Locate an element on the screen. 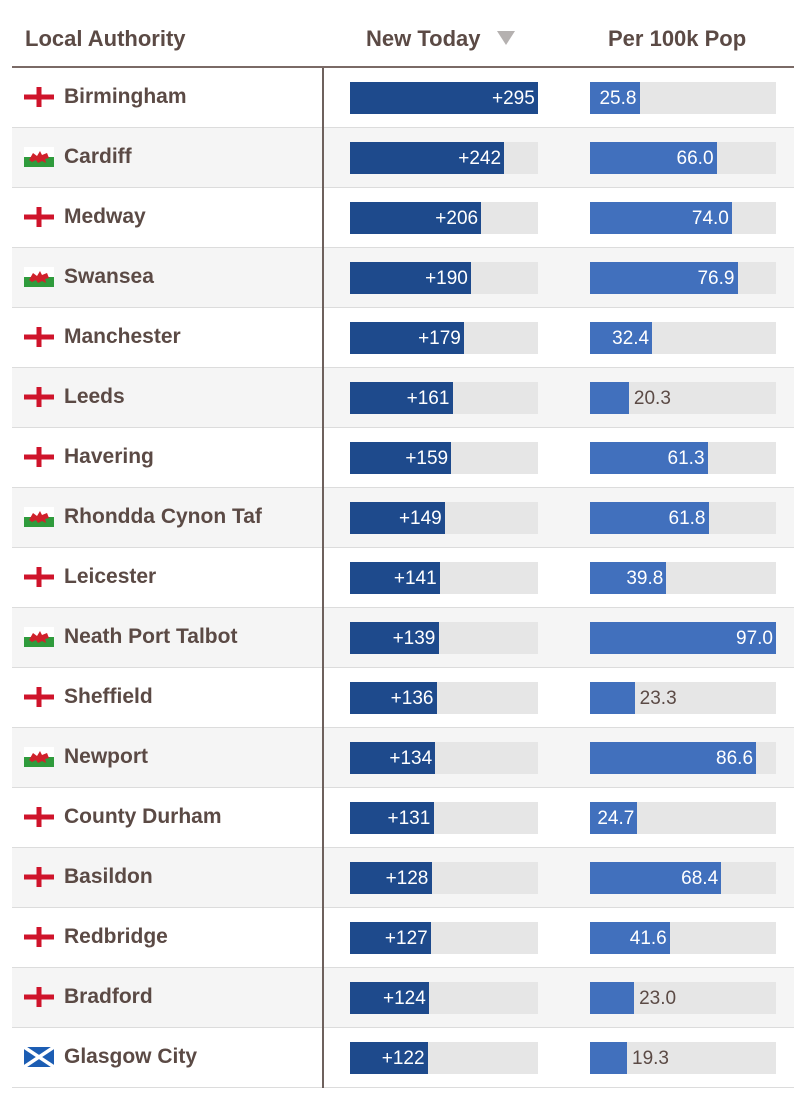 The width and height of the screenshot is (794, 1100). new-today-bar-track: +159 is located at coordinates (444, 458).